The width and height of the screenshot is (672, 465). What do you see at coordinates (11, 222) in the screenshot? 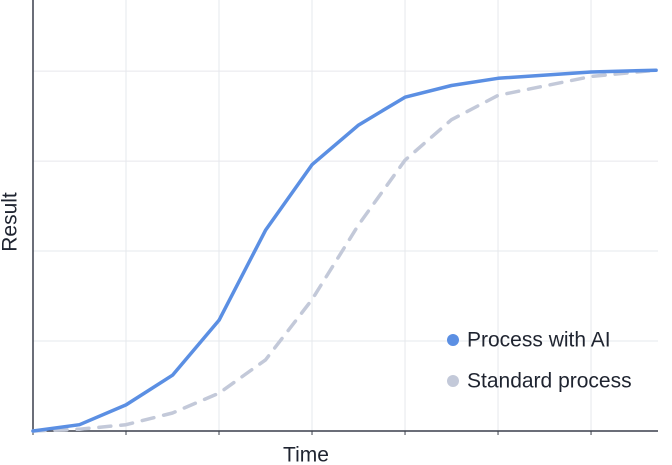
I see `y-axis-label: Result` at bounding box center [11, 222].